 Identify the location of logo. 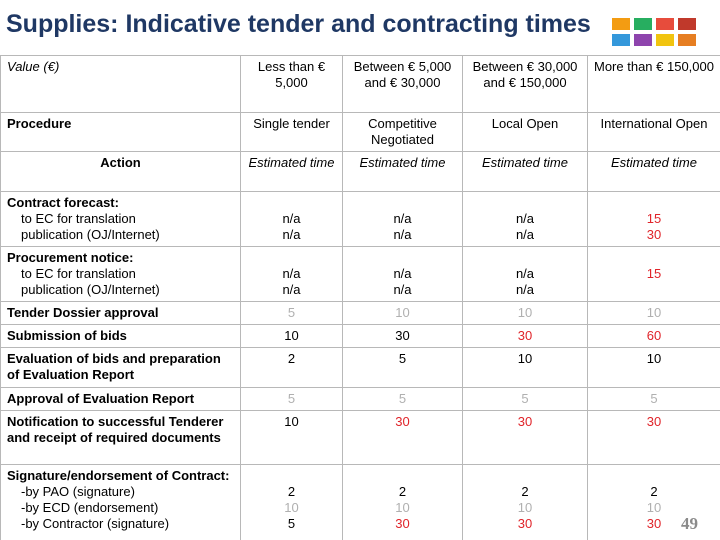
(654, 32).